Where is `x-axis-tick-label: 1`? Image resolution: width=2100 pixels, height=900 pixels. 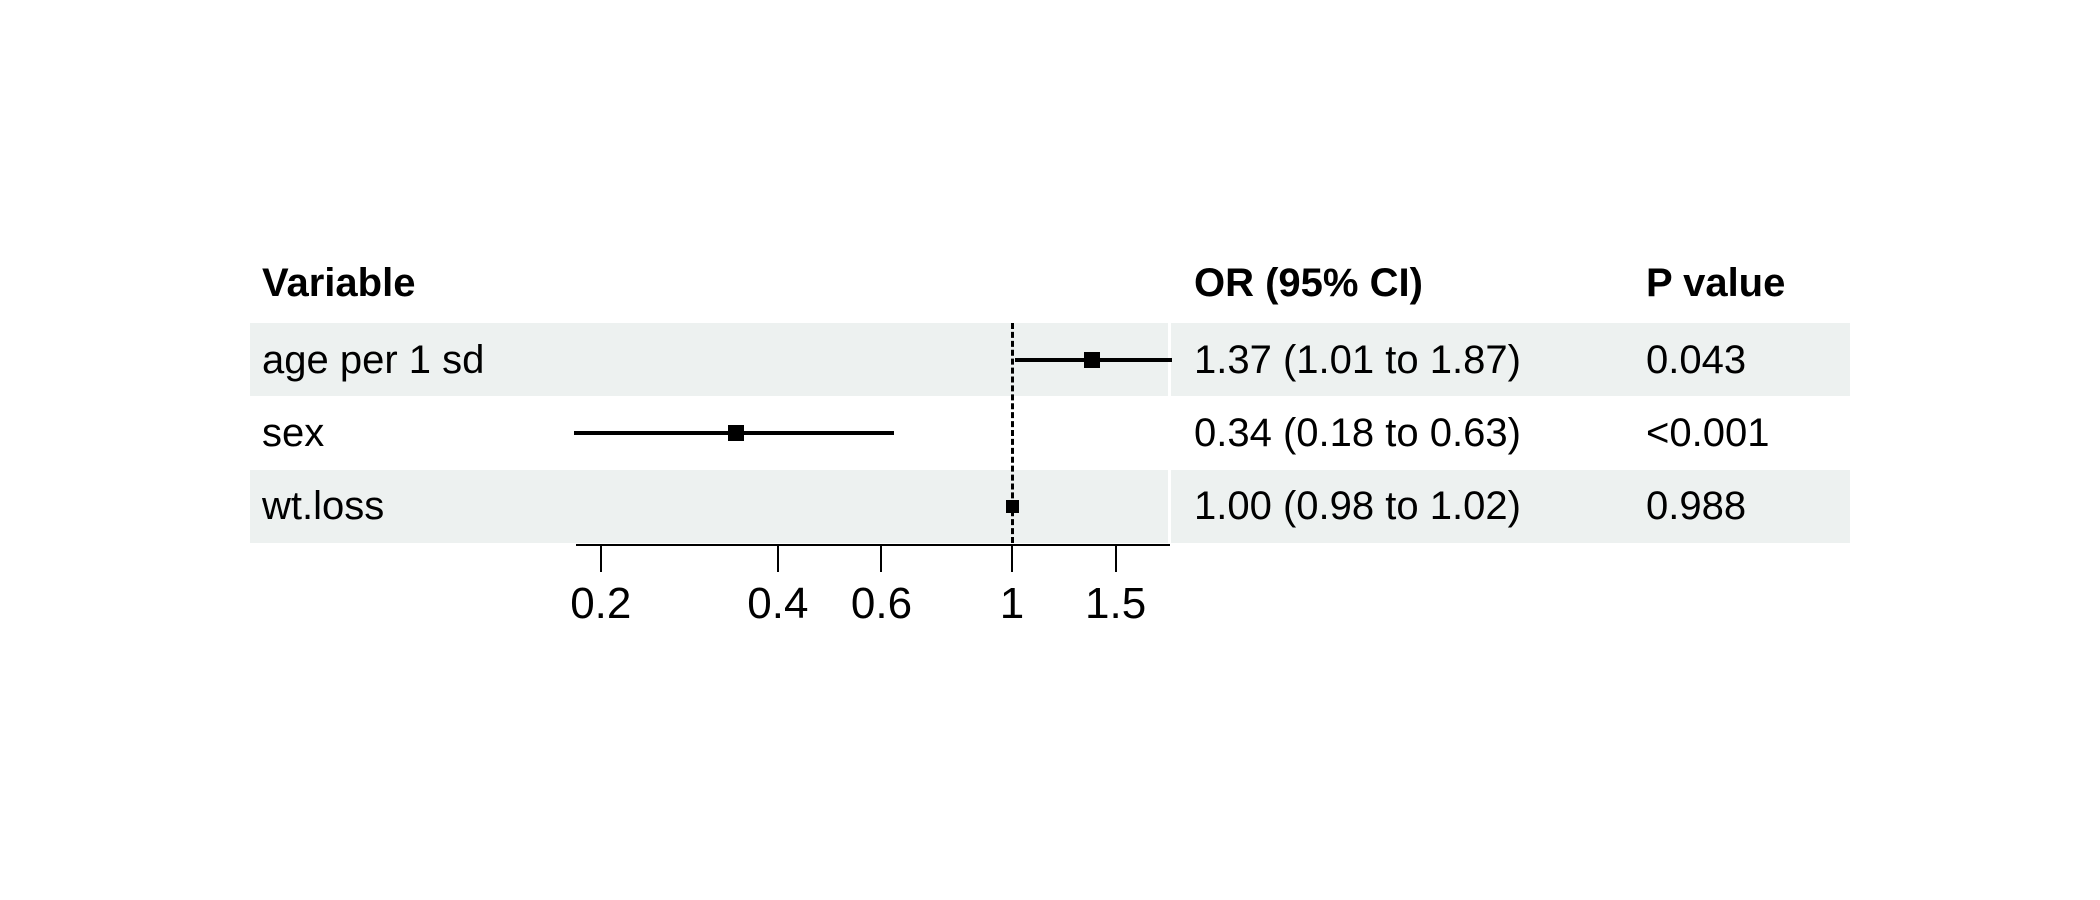
x-axis-tick-label: 1 is located at coordinates (1012, 603).